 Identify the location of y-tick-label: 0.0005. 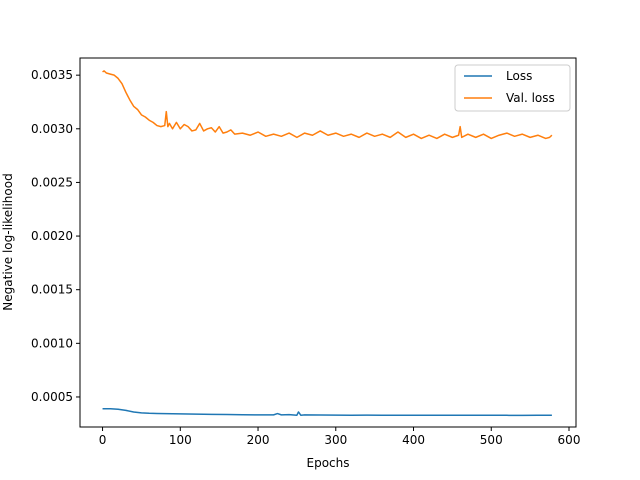
(52, 397).